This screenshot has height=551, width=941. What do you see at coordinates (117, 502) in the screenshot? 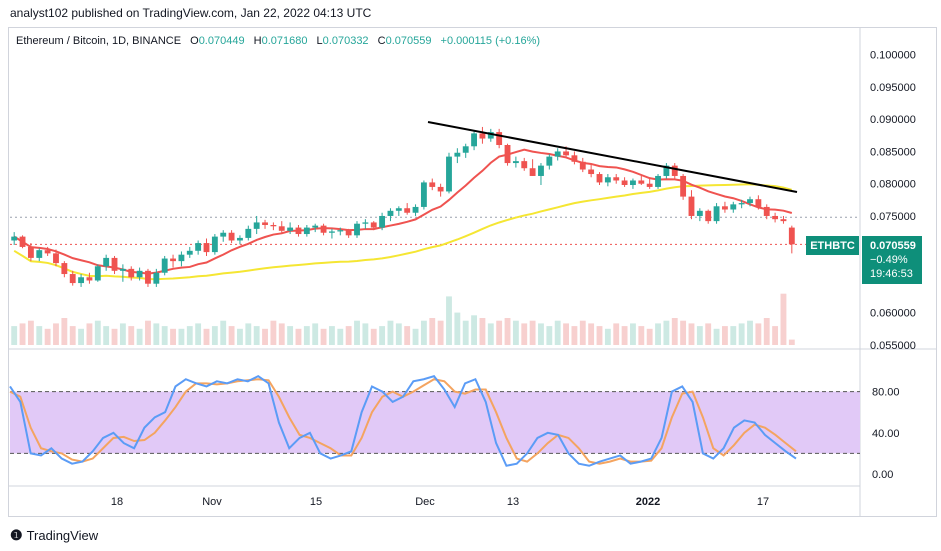
I see `time-axis-label: 18` at bounding box center [117, 502].